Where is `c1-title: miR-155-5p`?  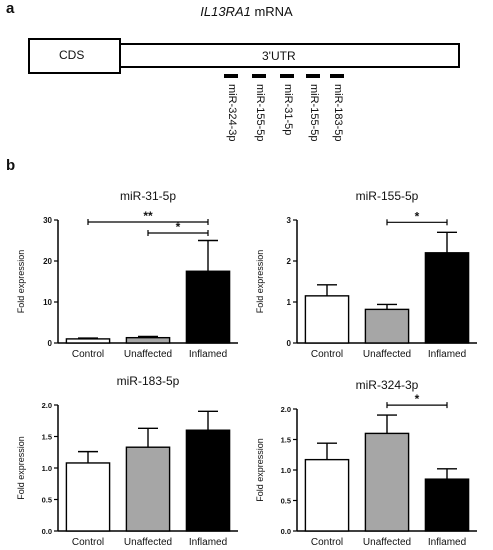 c1-title: miR-155-5p is located at coordinates (387, 196).